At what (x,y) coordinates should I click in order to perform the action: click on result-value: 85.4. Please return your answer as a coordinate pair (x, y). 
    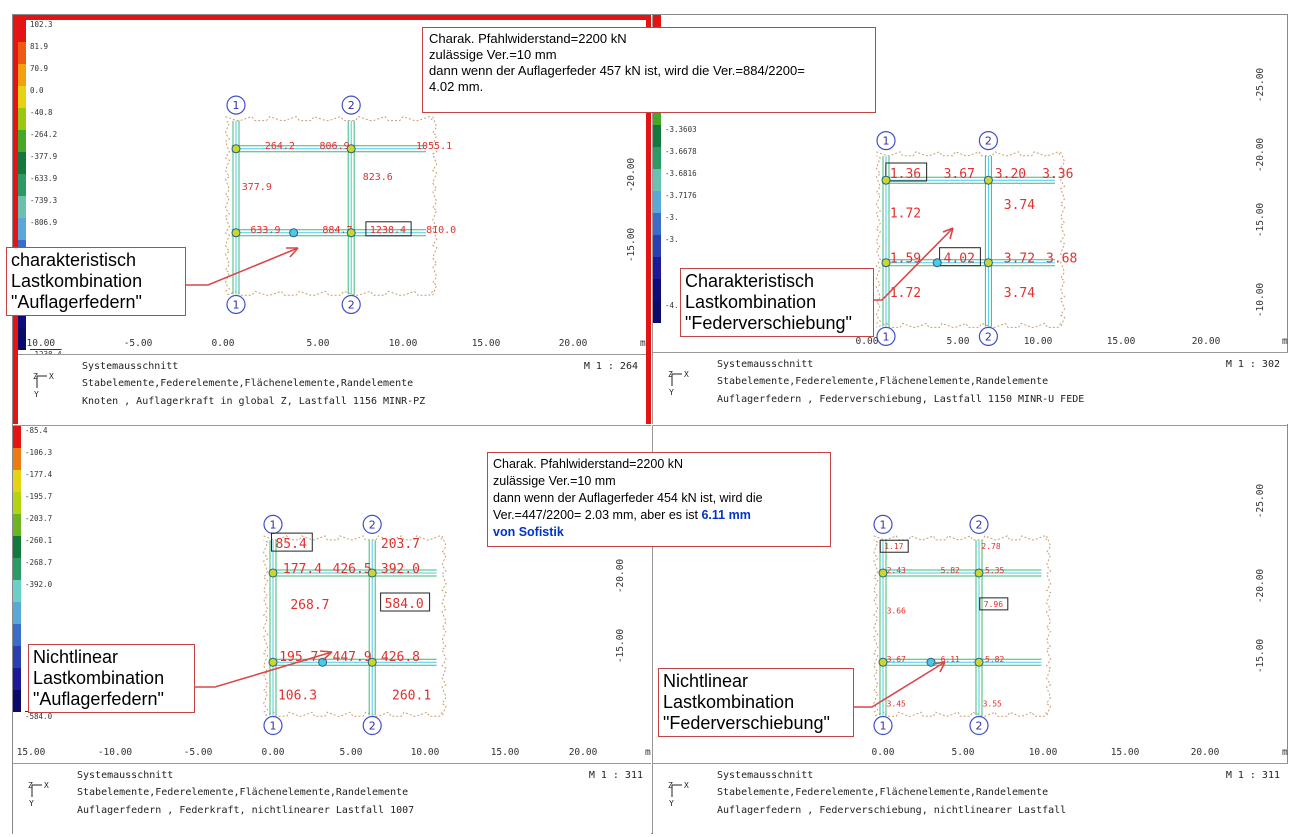
    Looking at the image, I should click on (290, 544).